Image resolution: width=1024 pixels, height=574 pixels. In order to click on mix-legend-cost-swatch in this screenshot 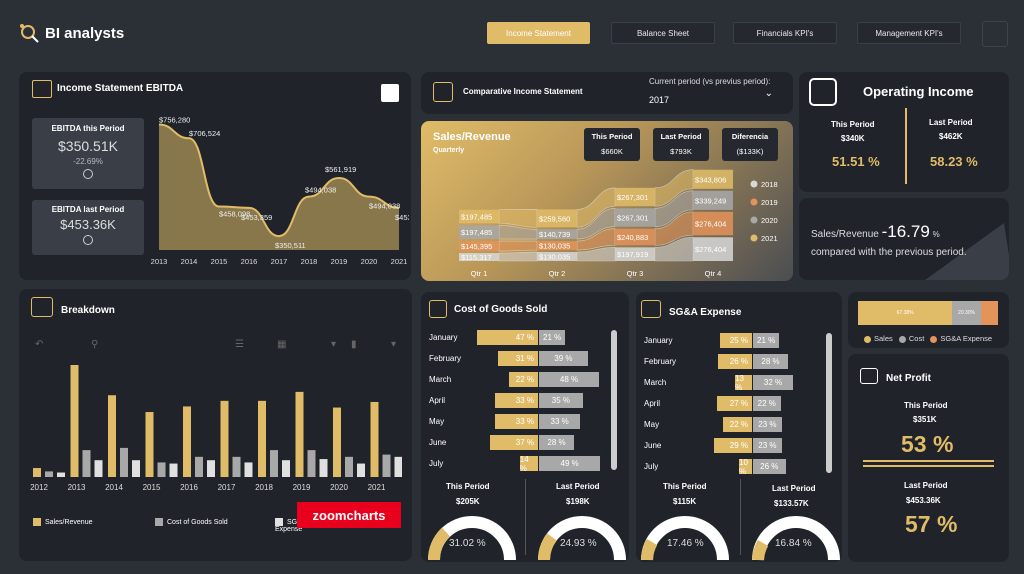, I will do `click(902, 339)`.